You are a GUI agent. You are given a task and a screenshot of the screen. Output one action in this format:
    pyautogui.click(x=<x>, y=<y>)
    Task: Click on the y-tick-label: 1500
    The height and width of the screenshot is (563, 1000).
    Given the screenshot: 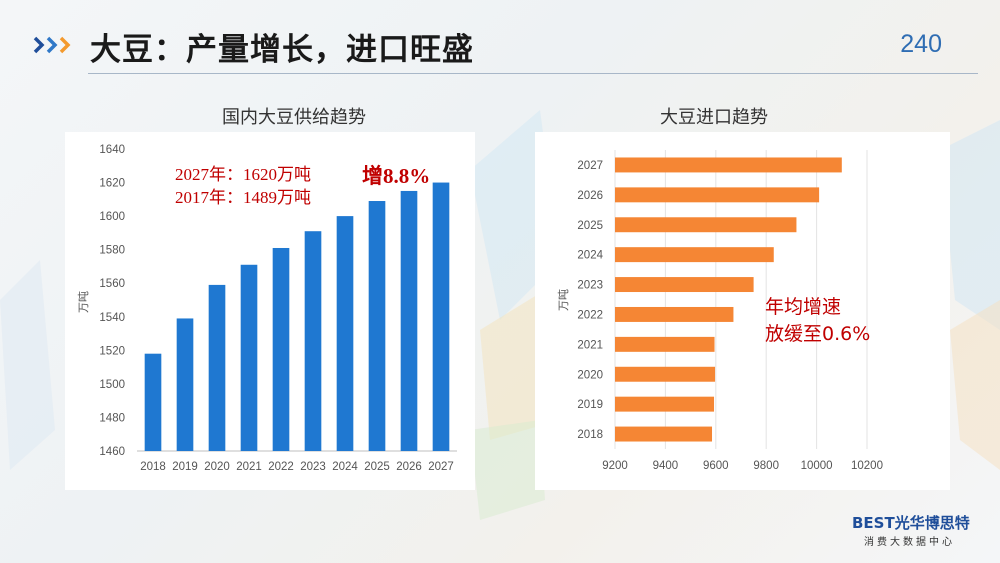 What is the action you would take?
    pyautogui.click(x=112, y=385)
    